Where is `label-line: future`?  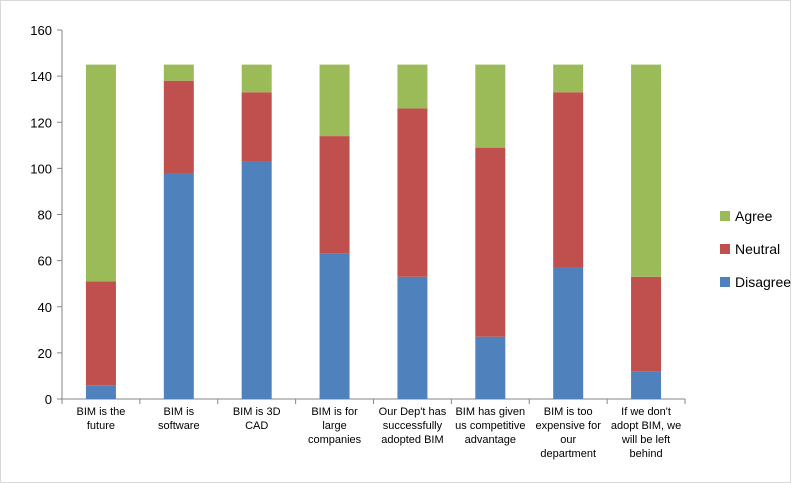
label-line: future is located at coordinates (101, 426).